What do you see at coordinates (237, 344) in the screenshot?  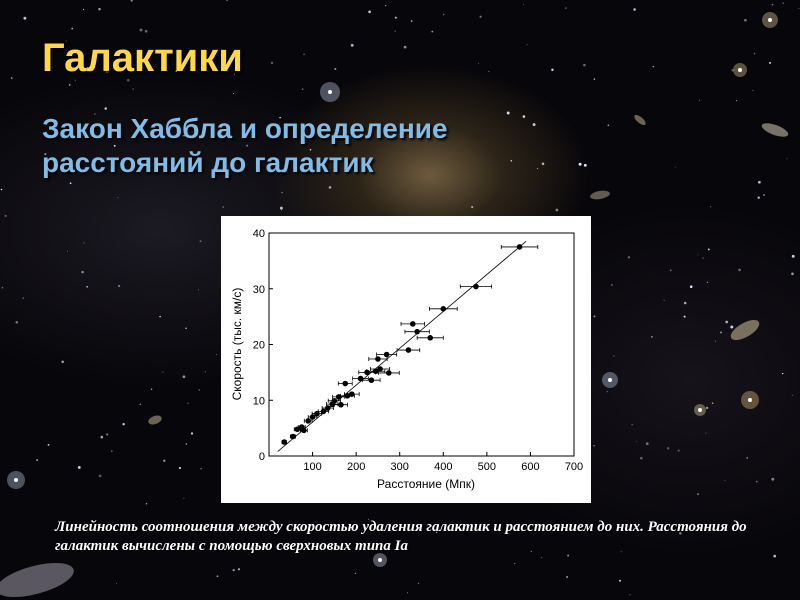 I see `y-axis-label: Скорость (тыс. км/с)` at bounding box center [237, 344].